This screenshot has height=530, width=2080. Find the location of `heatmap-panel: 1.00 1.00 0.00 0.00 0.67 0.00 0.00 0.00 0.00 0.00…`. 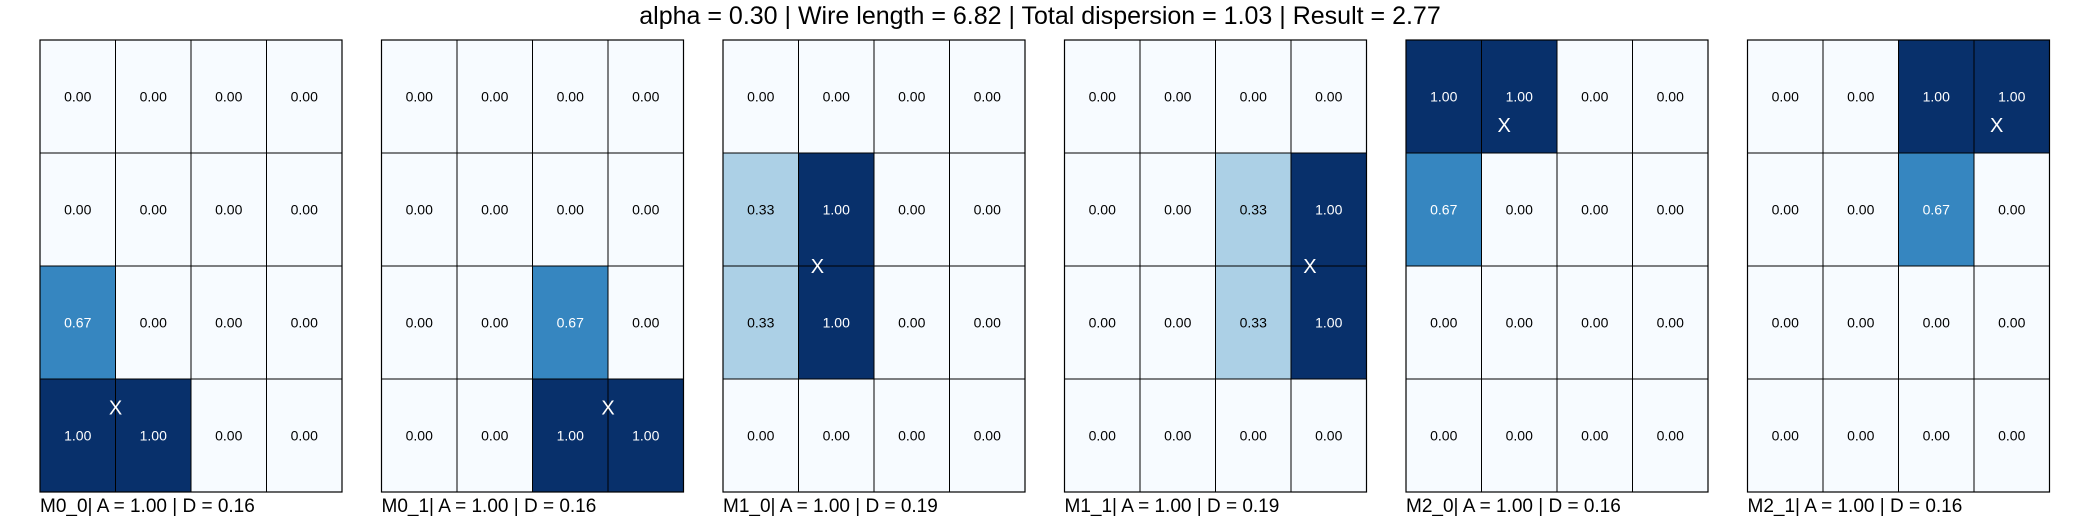

heatmap-panel: 1.00 1.00 0.00 0.00 0.67 0.00 0.00 0.00 0.00 0.00… is located at coordinates (1557, 278).